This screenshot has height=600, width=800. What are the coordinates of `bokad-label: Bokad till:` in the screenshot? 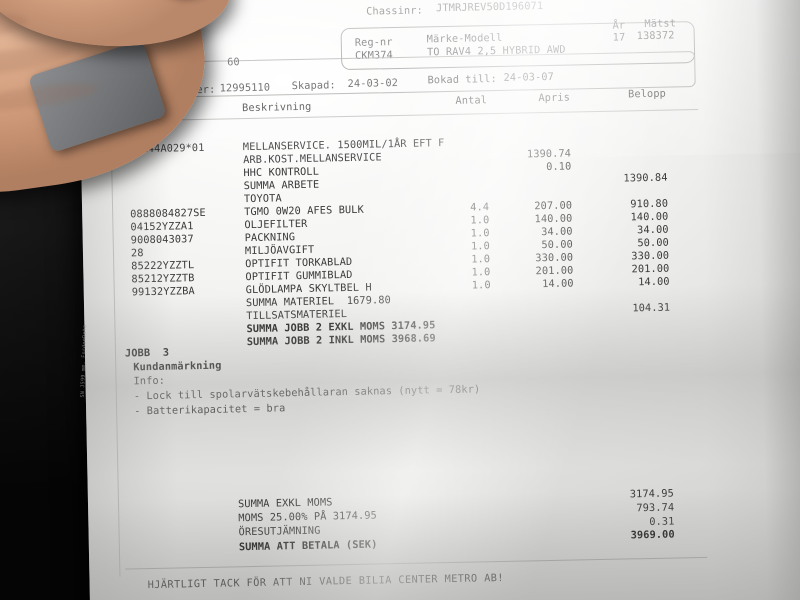 It's located at (462, 79).